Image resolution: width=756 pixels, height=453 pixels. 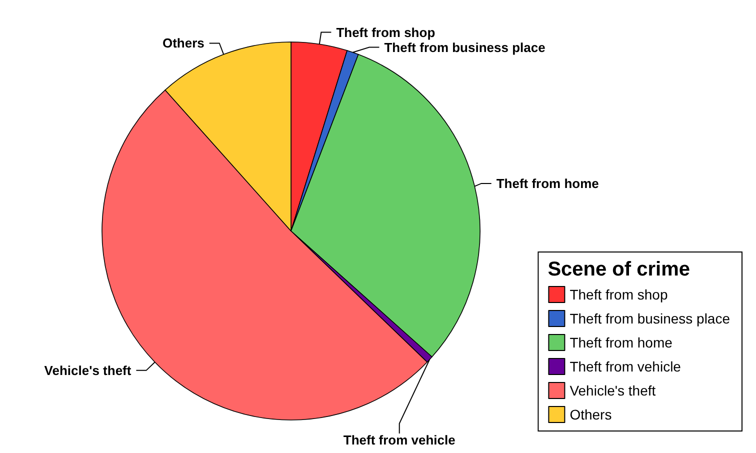 I want to click on slice-label: Theft from shop, so click(x=386, y=32).